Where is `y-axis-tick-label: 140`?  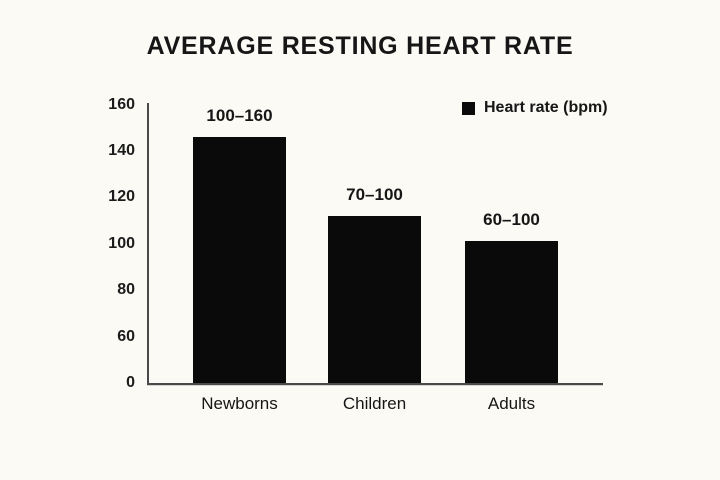
y-axis-tick-label: 140 is located at coordinates (121, 150).